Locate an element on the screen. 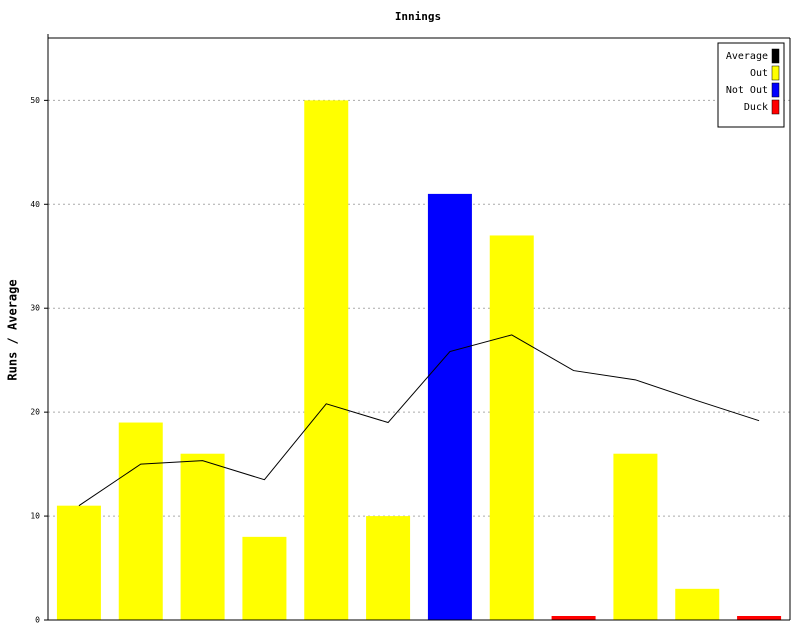 The width and height of the screenshot is (800, 640). y-tick-label: 40 is located at coordinates (35, 204).